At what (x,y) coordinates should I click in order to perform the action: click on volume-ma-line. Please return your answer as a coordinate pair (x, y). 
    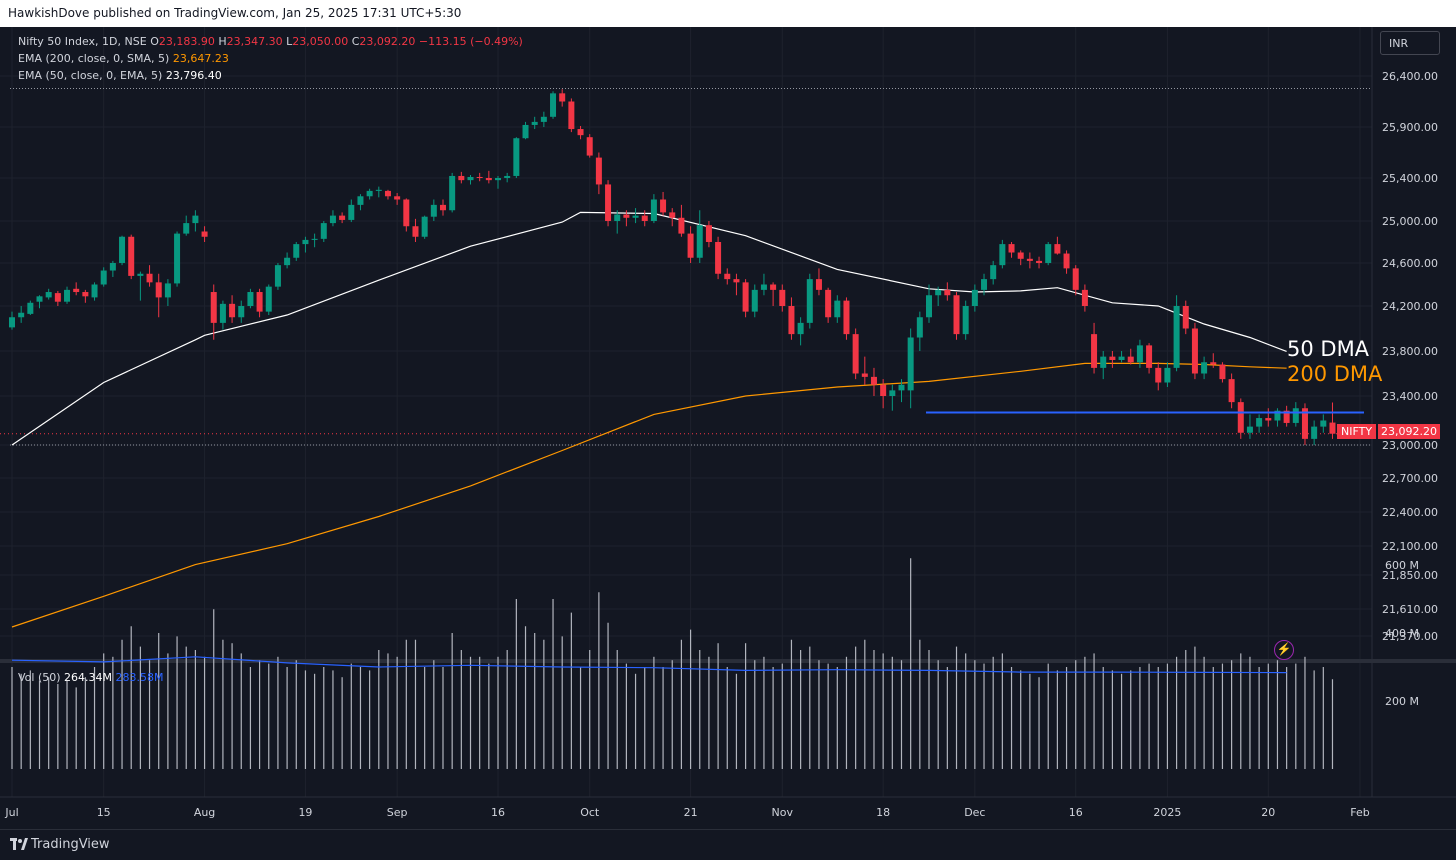
    Looking at the image, I should click on (649, 665).